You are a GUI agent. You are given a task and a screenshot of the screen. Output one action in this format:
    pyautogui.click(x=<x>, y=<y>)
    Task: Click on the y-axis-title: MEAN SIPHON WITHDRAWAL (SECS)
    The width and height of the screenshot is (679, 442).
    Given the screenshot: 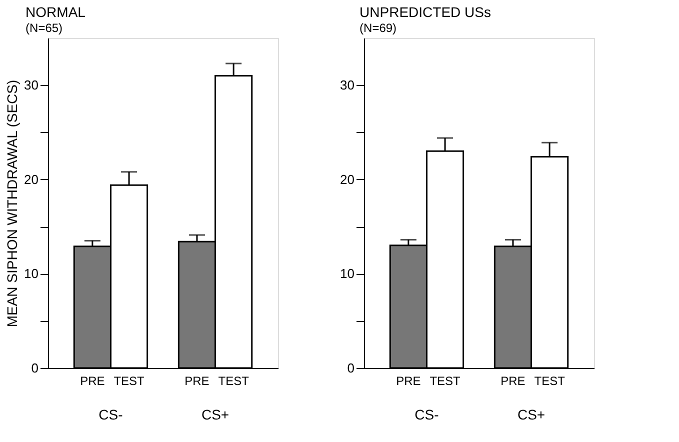 What is the action you would take?
    pyautogui.click(x=12, y=204)
    